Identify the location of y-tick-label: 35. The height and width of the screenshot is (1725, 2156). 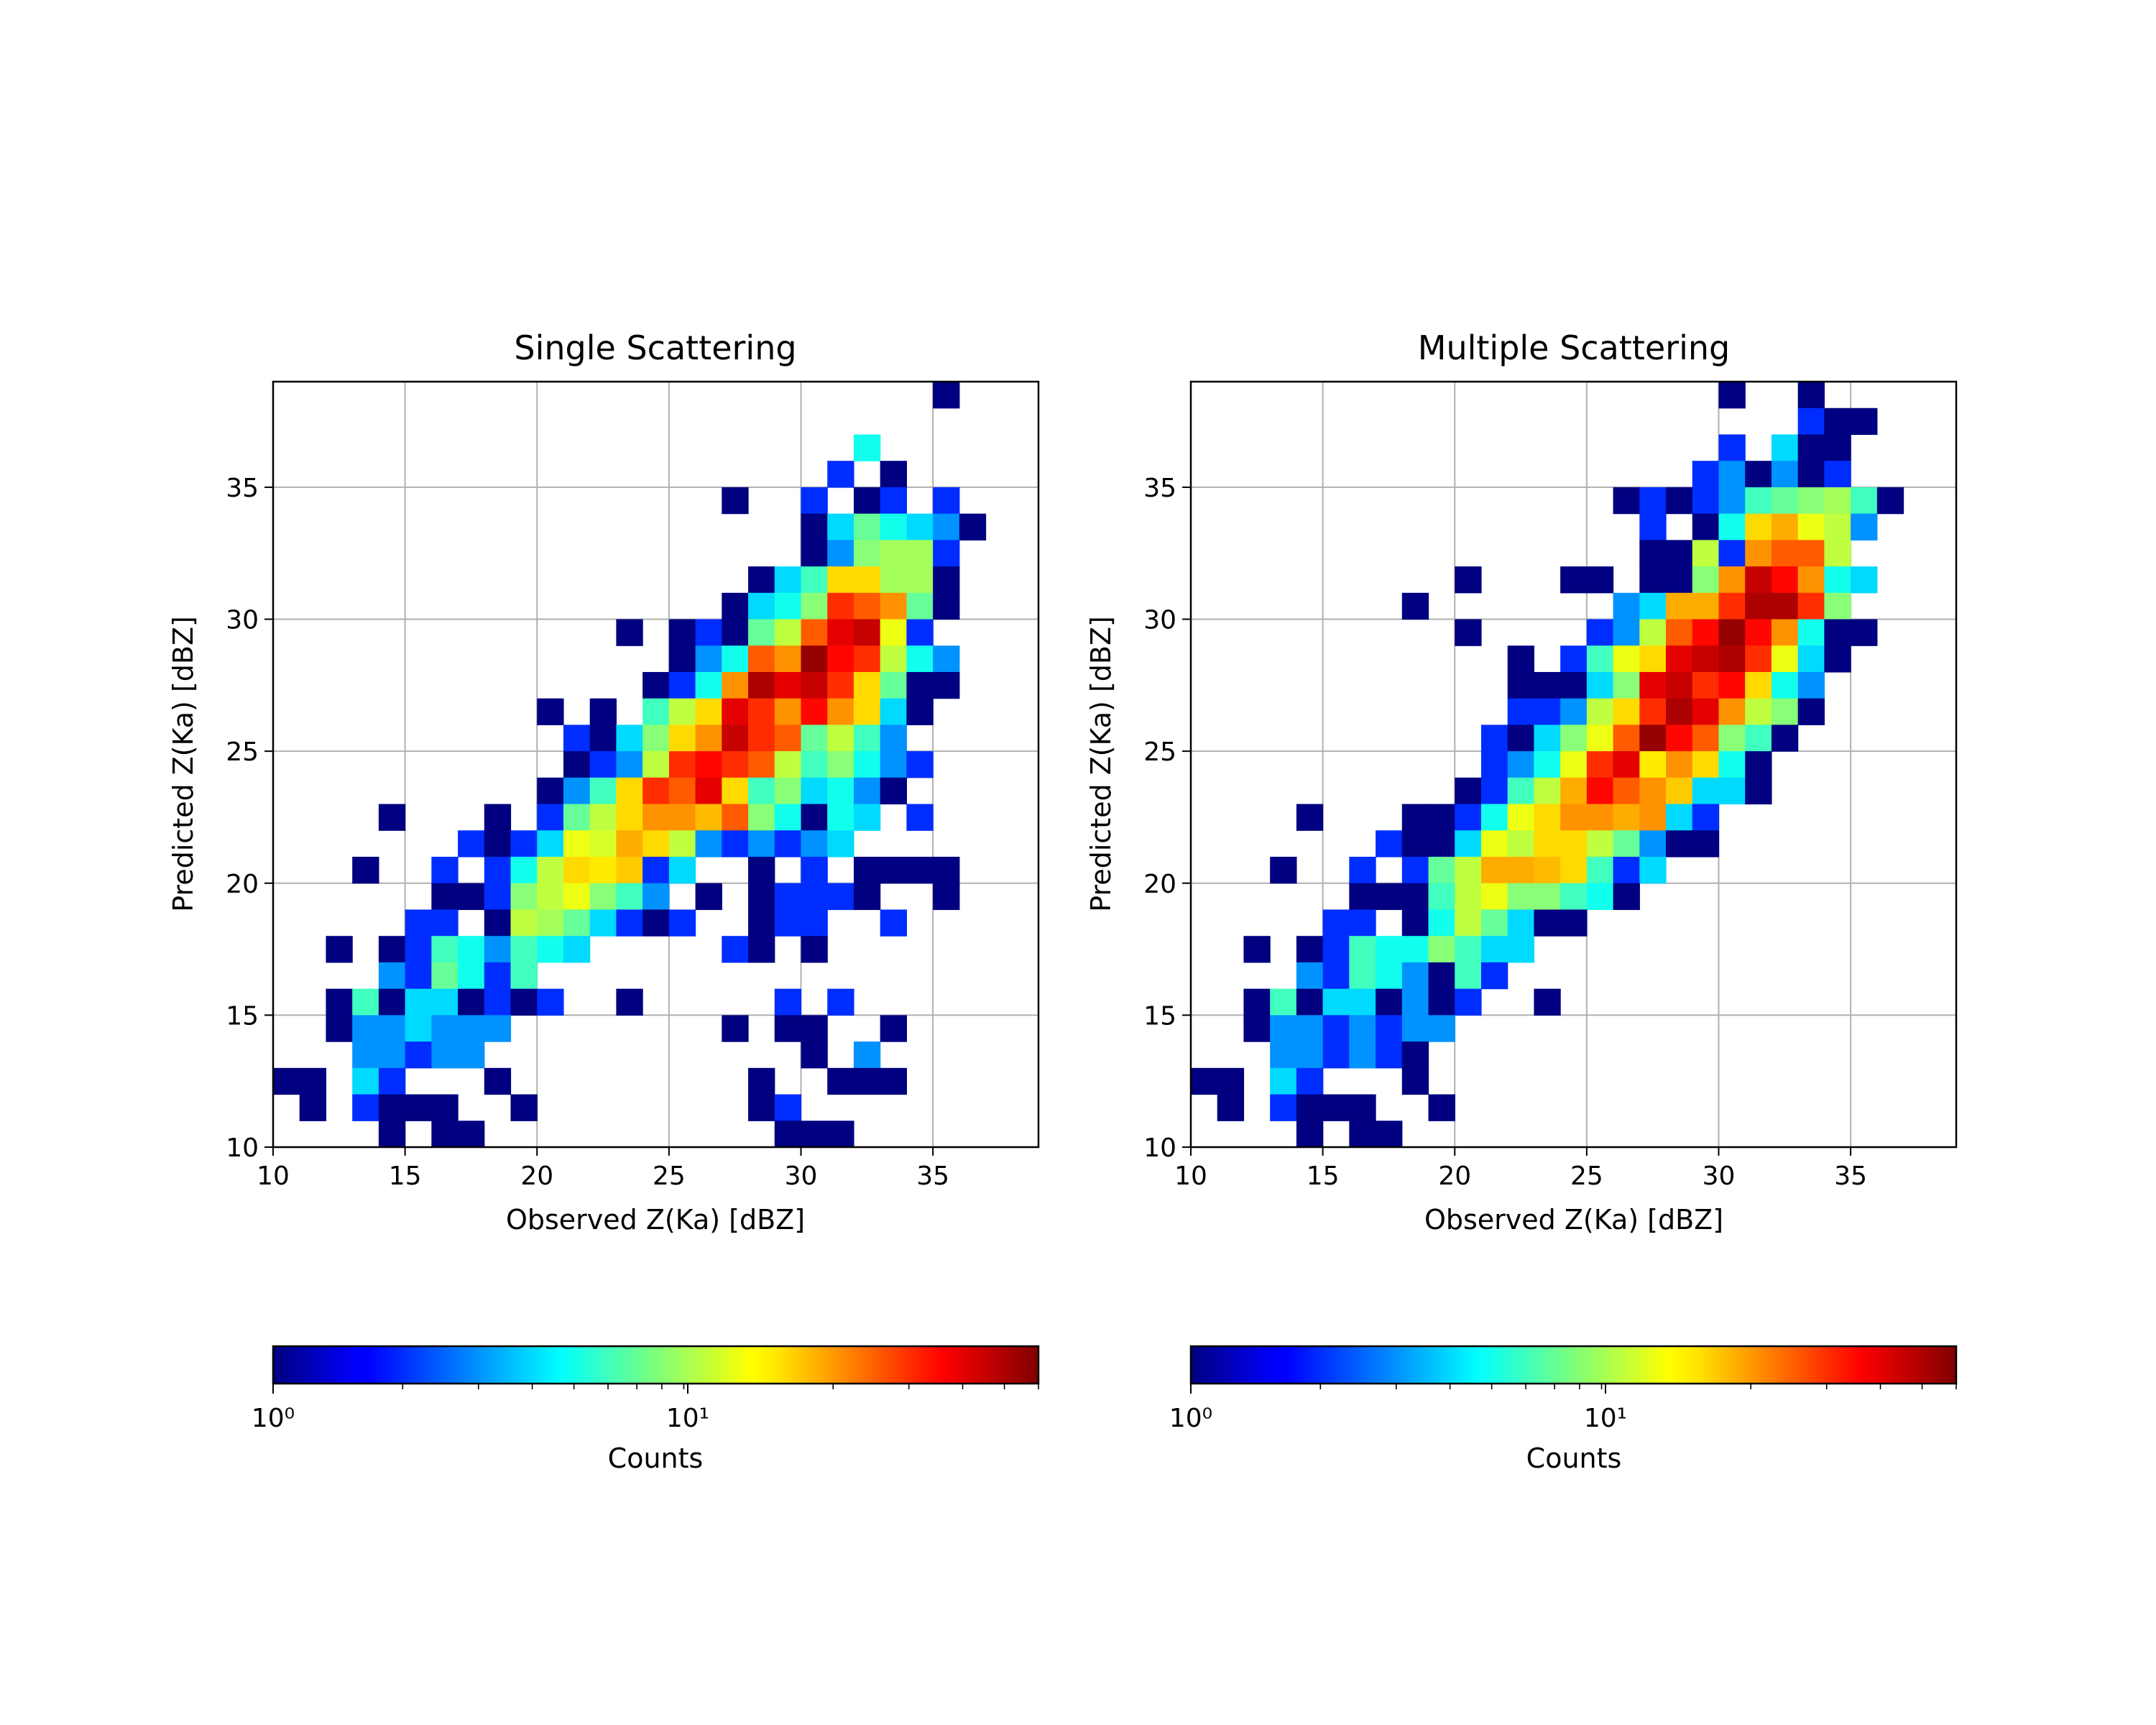
(243, 488).